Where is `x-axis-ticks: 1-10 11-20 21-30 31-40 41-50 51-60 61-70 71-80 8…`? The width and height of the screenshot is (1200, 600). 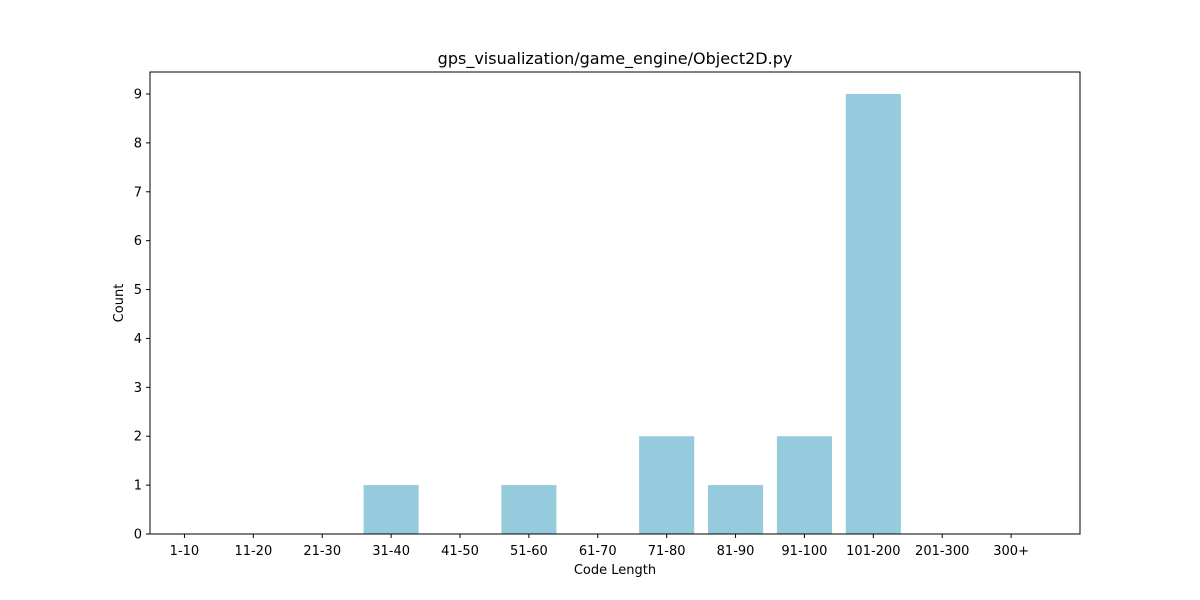
x-axis-ticks: 1-10 11-20 21-30 31-40 41-50 51-60 61-70 71-80 8… is located at coordinates (599, 546).